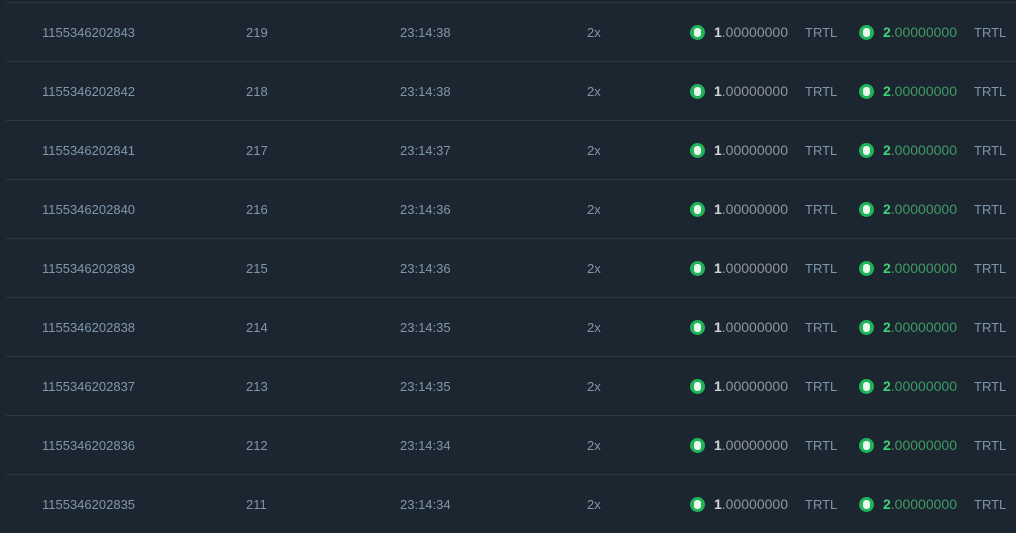  I want to click on bet-id: 1155346202838, so click(89, 327).